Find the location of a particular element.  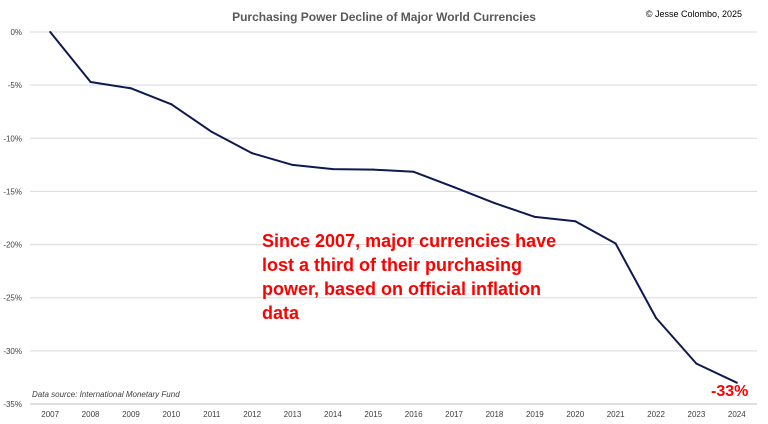

x-tick-label: 2019 is located at coordinates (535, 414).